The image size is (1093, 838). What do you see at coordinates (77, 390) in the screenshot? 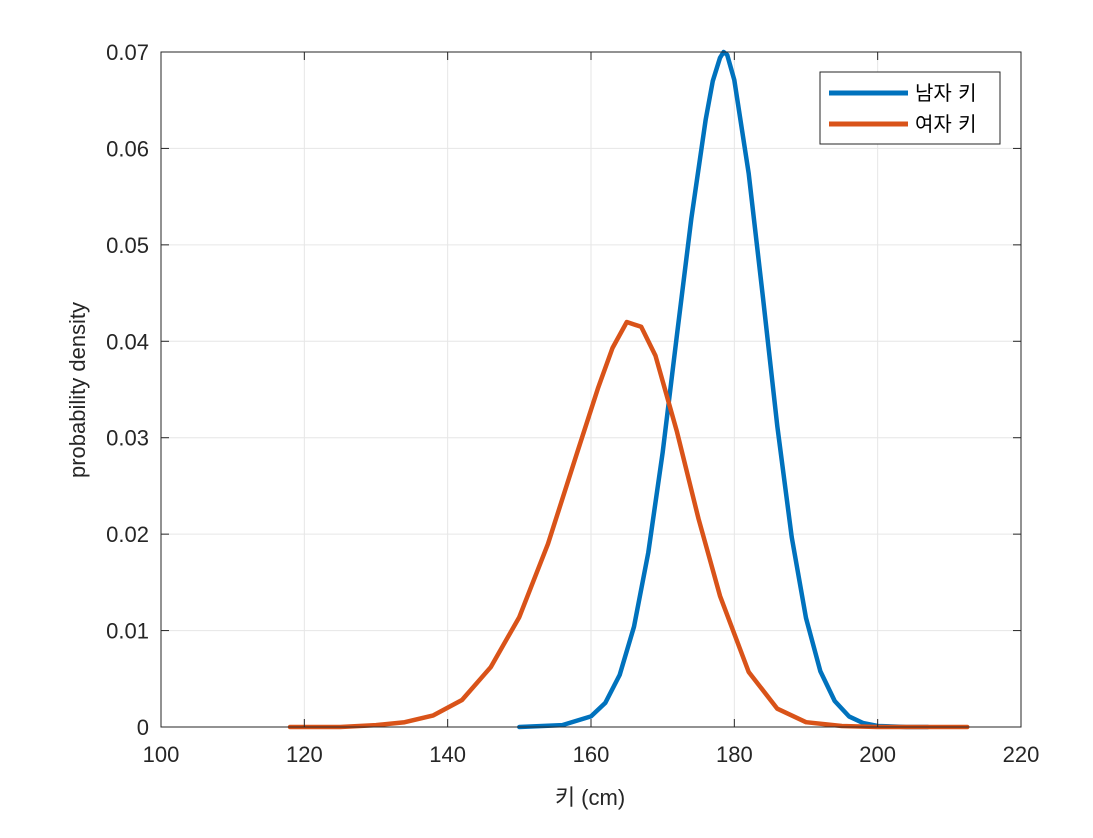
I see `y-axis-label: probability density` at bounding box center [77, 390].